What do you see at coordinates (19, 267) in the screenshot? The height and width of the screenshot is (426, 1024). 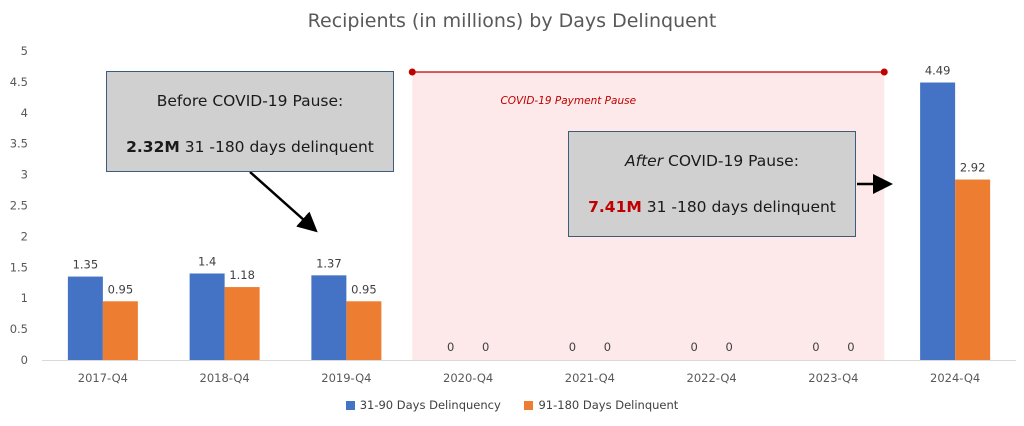 I see `y-tick-label: 1.5` at bounding box center [19, 267].